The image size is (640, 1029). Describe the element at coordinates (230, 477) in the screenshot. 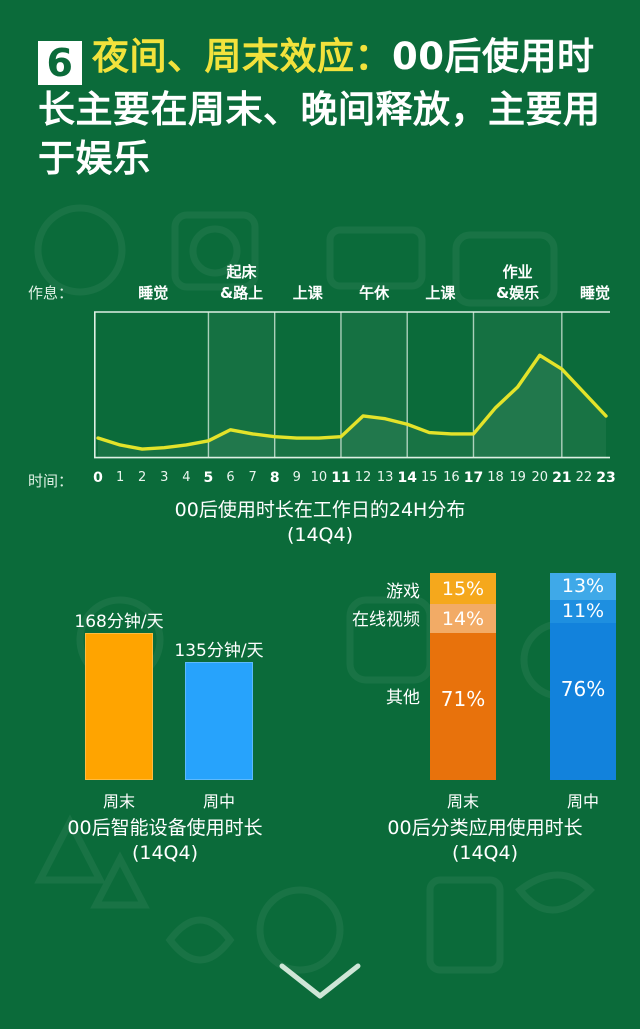

I see `hour-label-6: 6` at that location.